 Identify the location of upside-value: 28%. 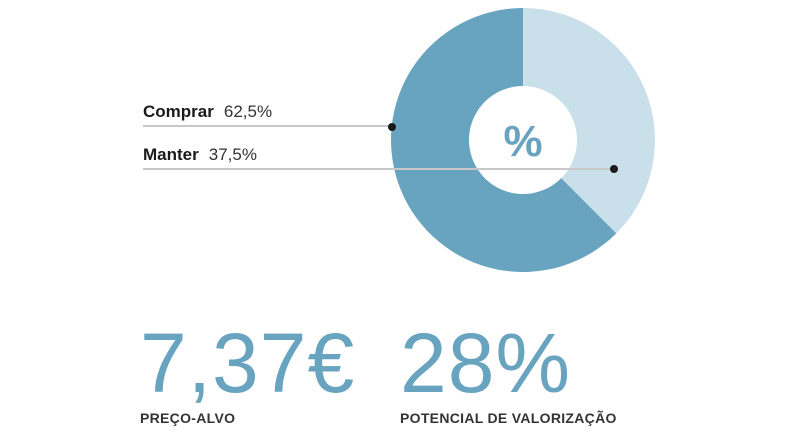
(486, 363).